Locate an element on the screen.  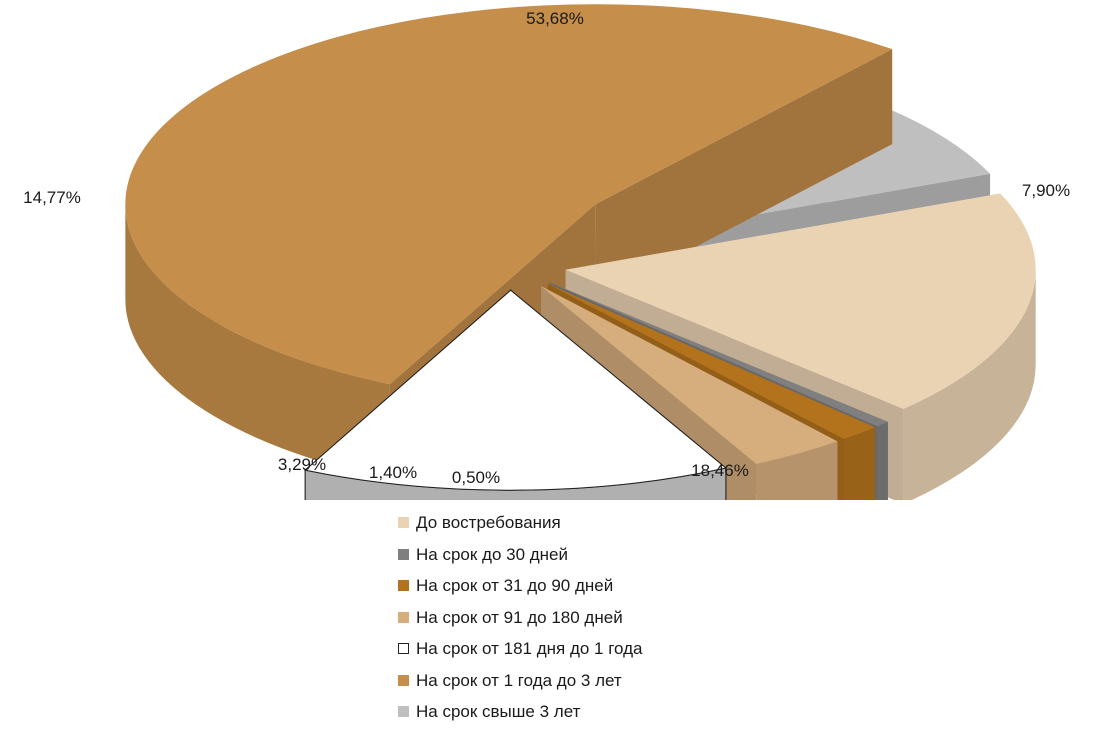
data-label: 0,50% is located at coordinates (476, 477).